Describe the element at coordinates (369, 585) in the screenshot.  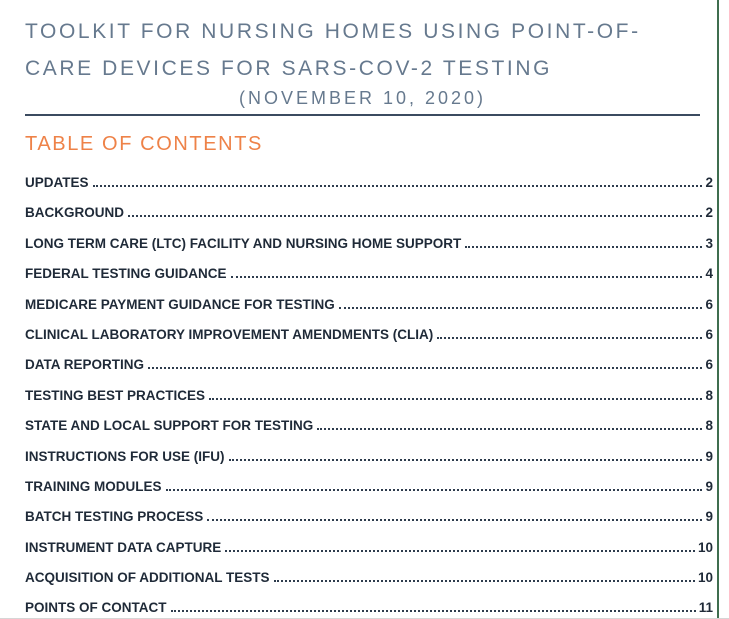
I see `toc-entry: ACQUISITION OF ADDITIONAL TESTS 10` at that location.